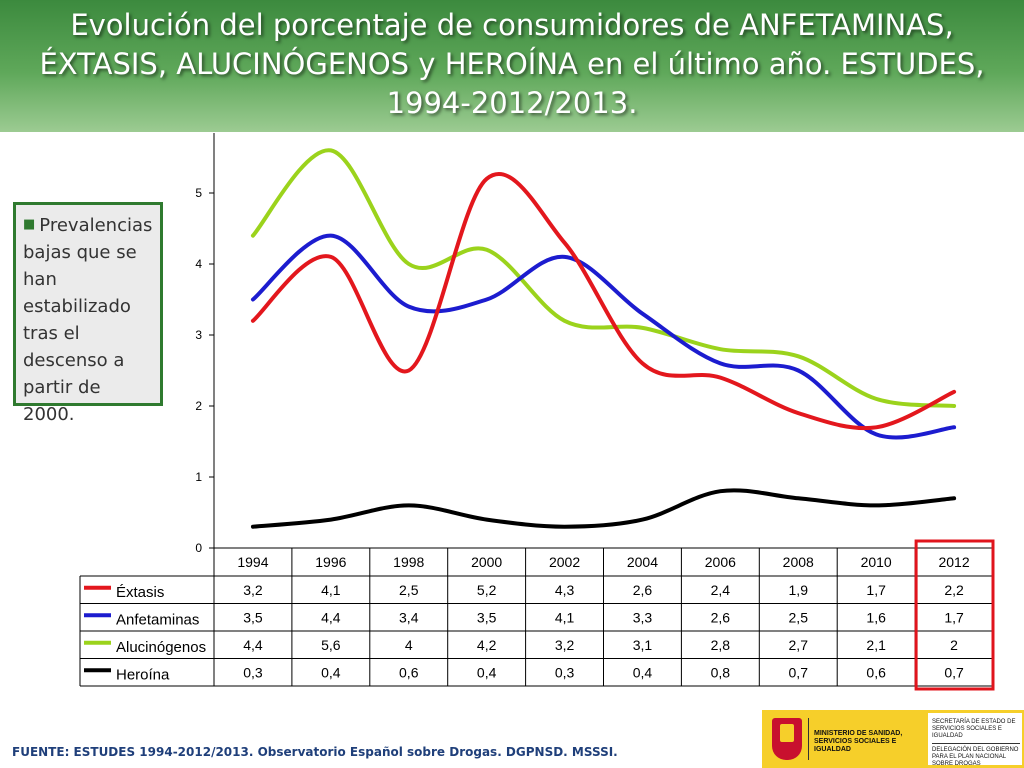  I want to click on y-tick-label: 0, so click(198, 548).